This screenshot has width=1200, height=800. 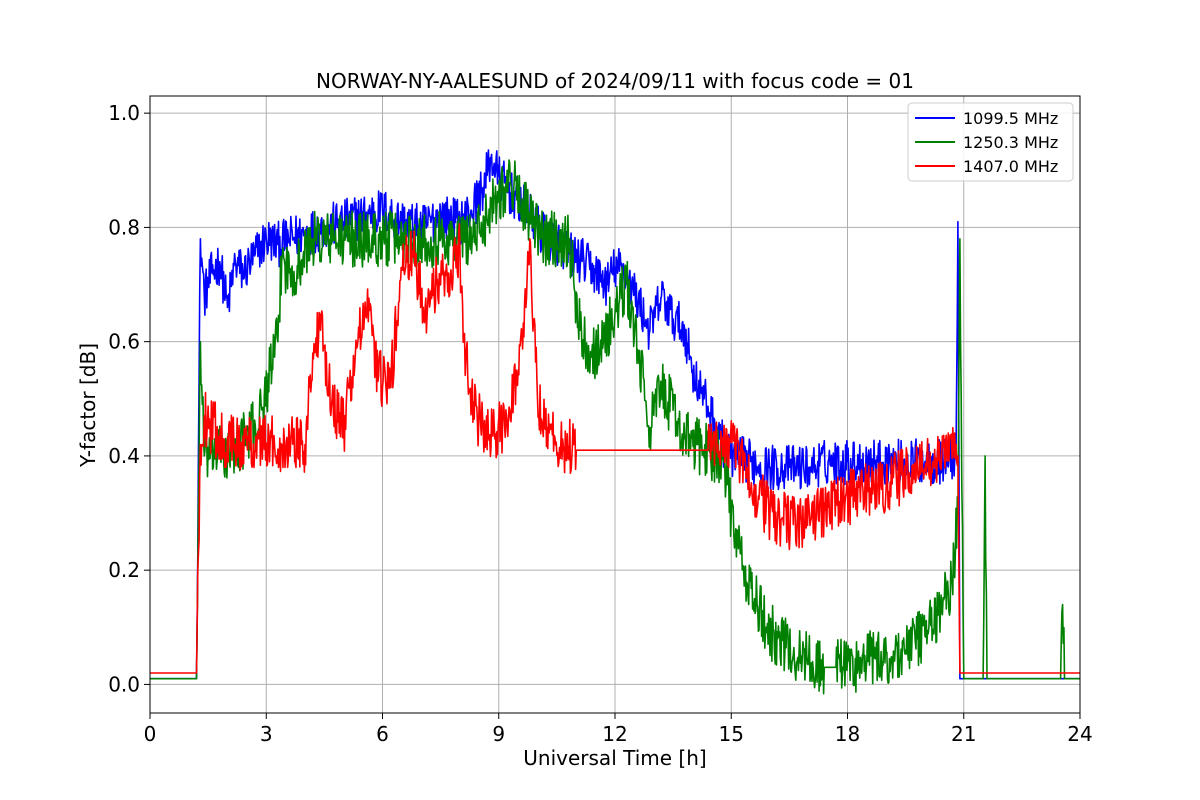 I want to click on x-tick-label: 15, so click(x=731, y=734).